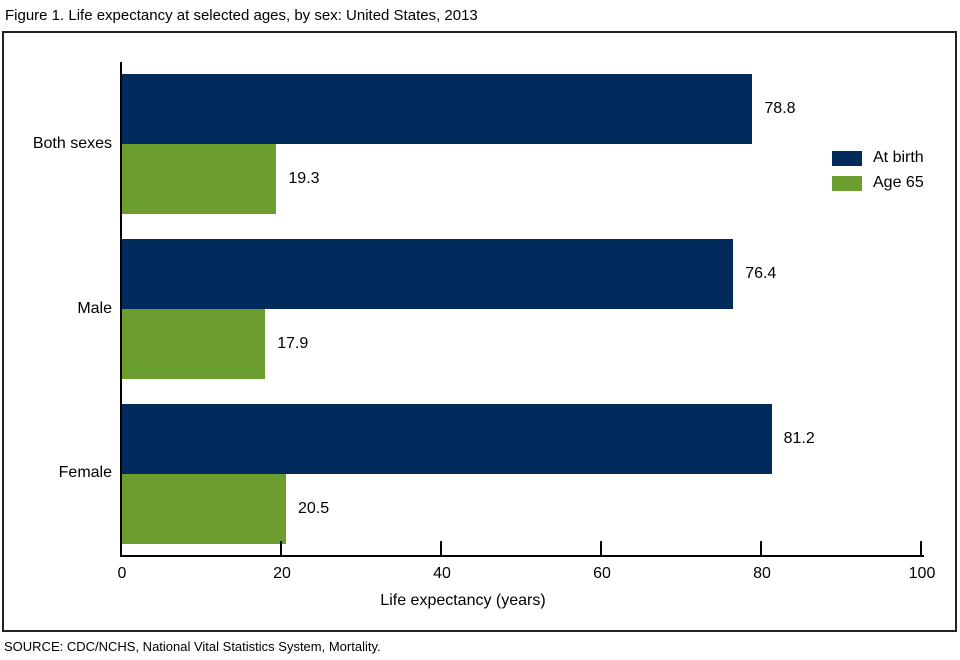  What do you see at coordinates (799, 438) in the screenshot?
I see `value-label-at-birth-female: 81.2` at bounding box center [799, 438].